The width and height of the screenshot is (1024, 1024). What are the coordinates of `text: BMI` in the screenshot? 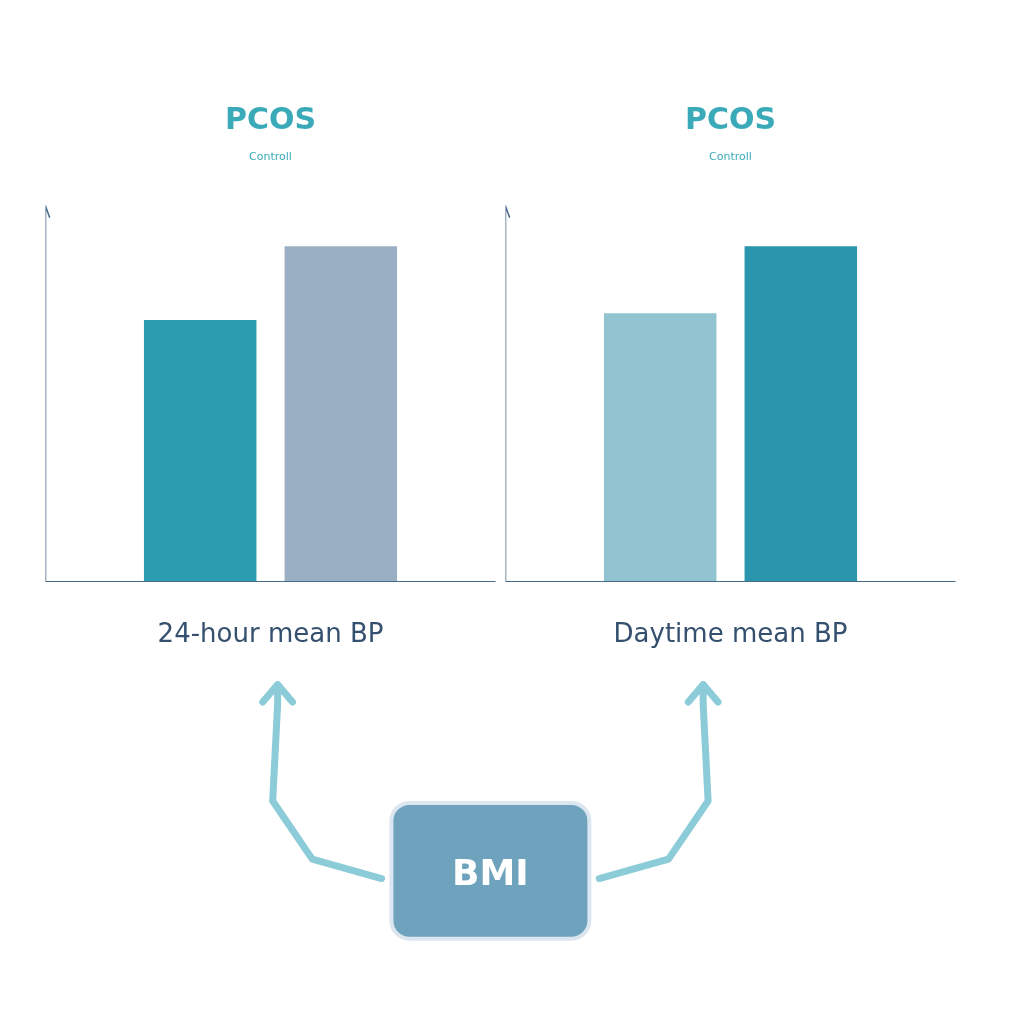 It's located at (490, 873).